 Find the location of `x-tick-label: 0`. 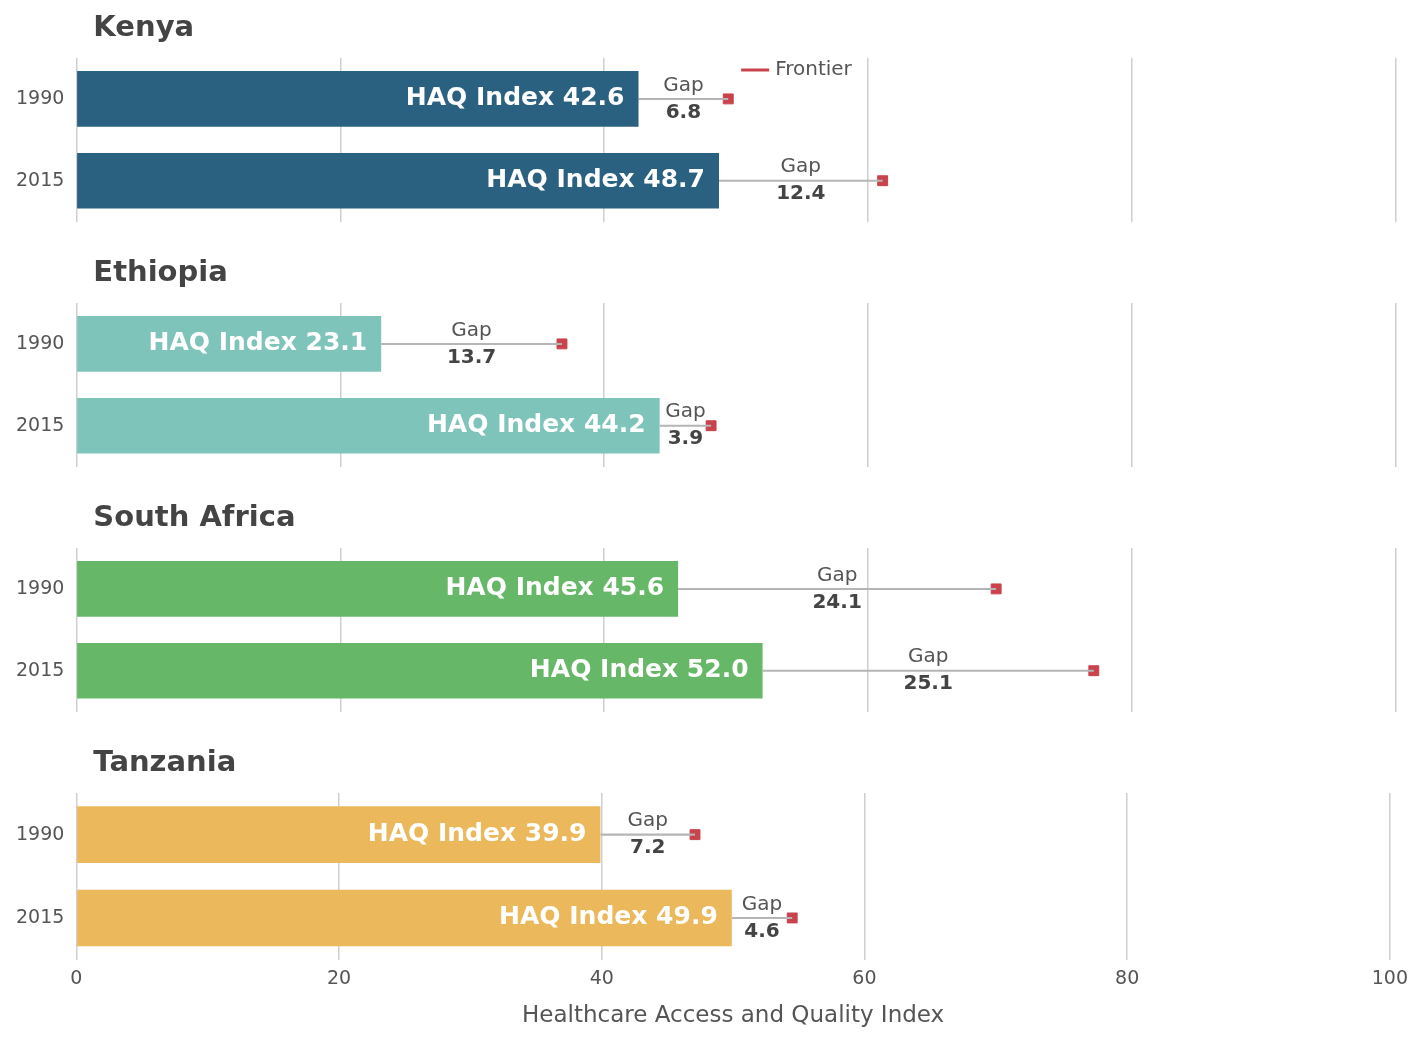

x-tick-label: 0 is located at coordinates (76, 976).